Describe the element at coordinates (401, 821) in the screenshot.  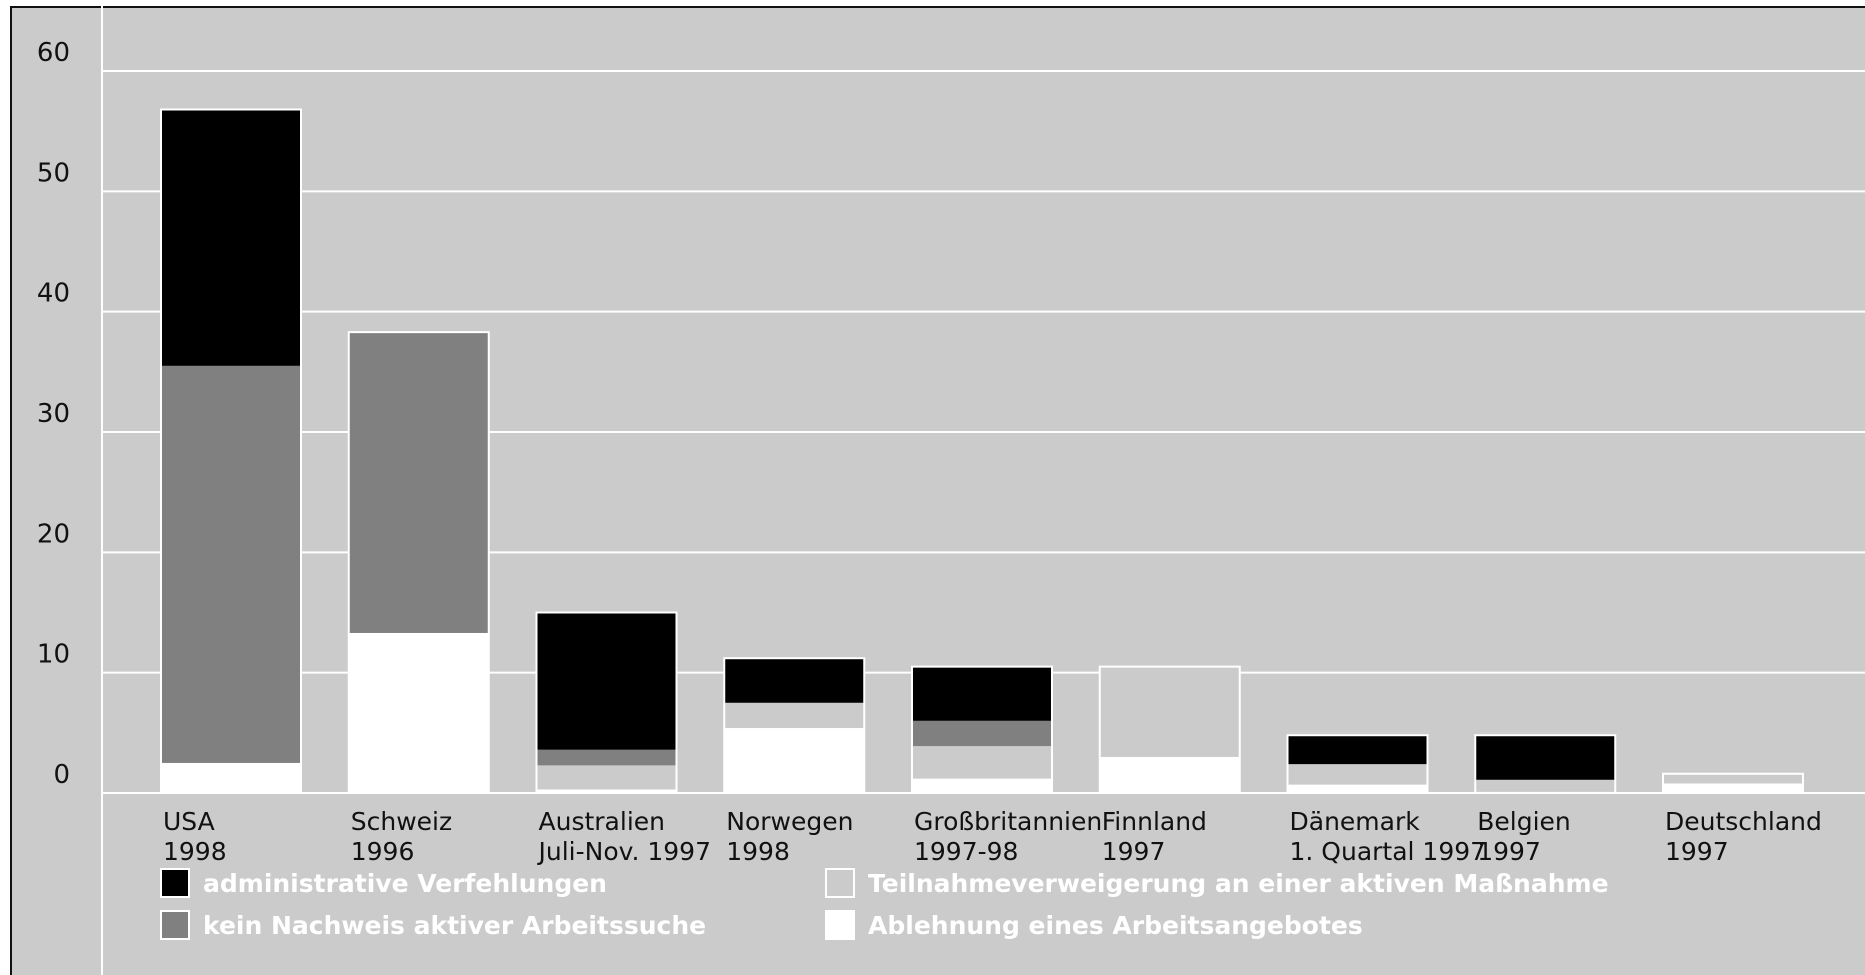
I see `x-tick-label: Schweiz` at that location.